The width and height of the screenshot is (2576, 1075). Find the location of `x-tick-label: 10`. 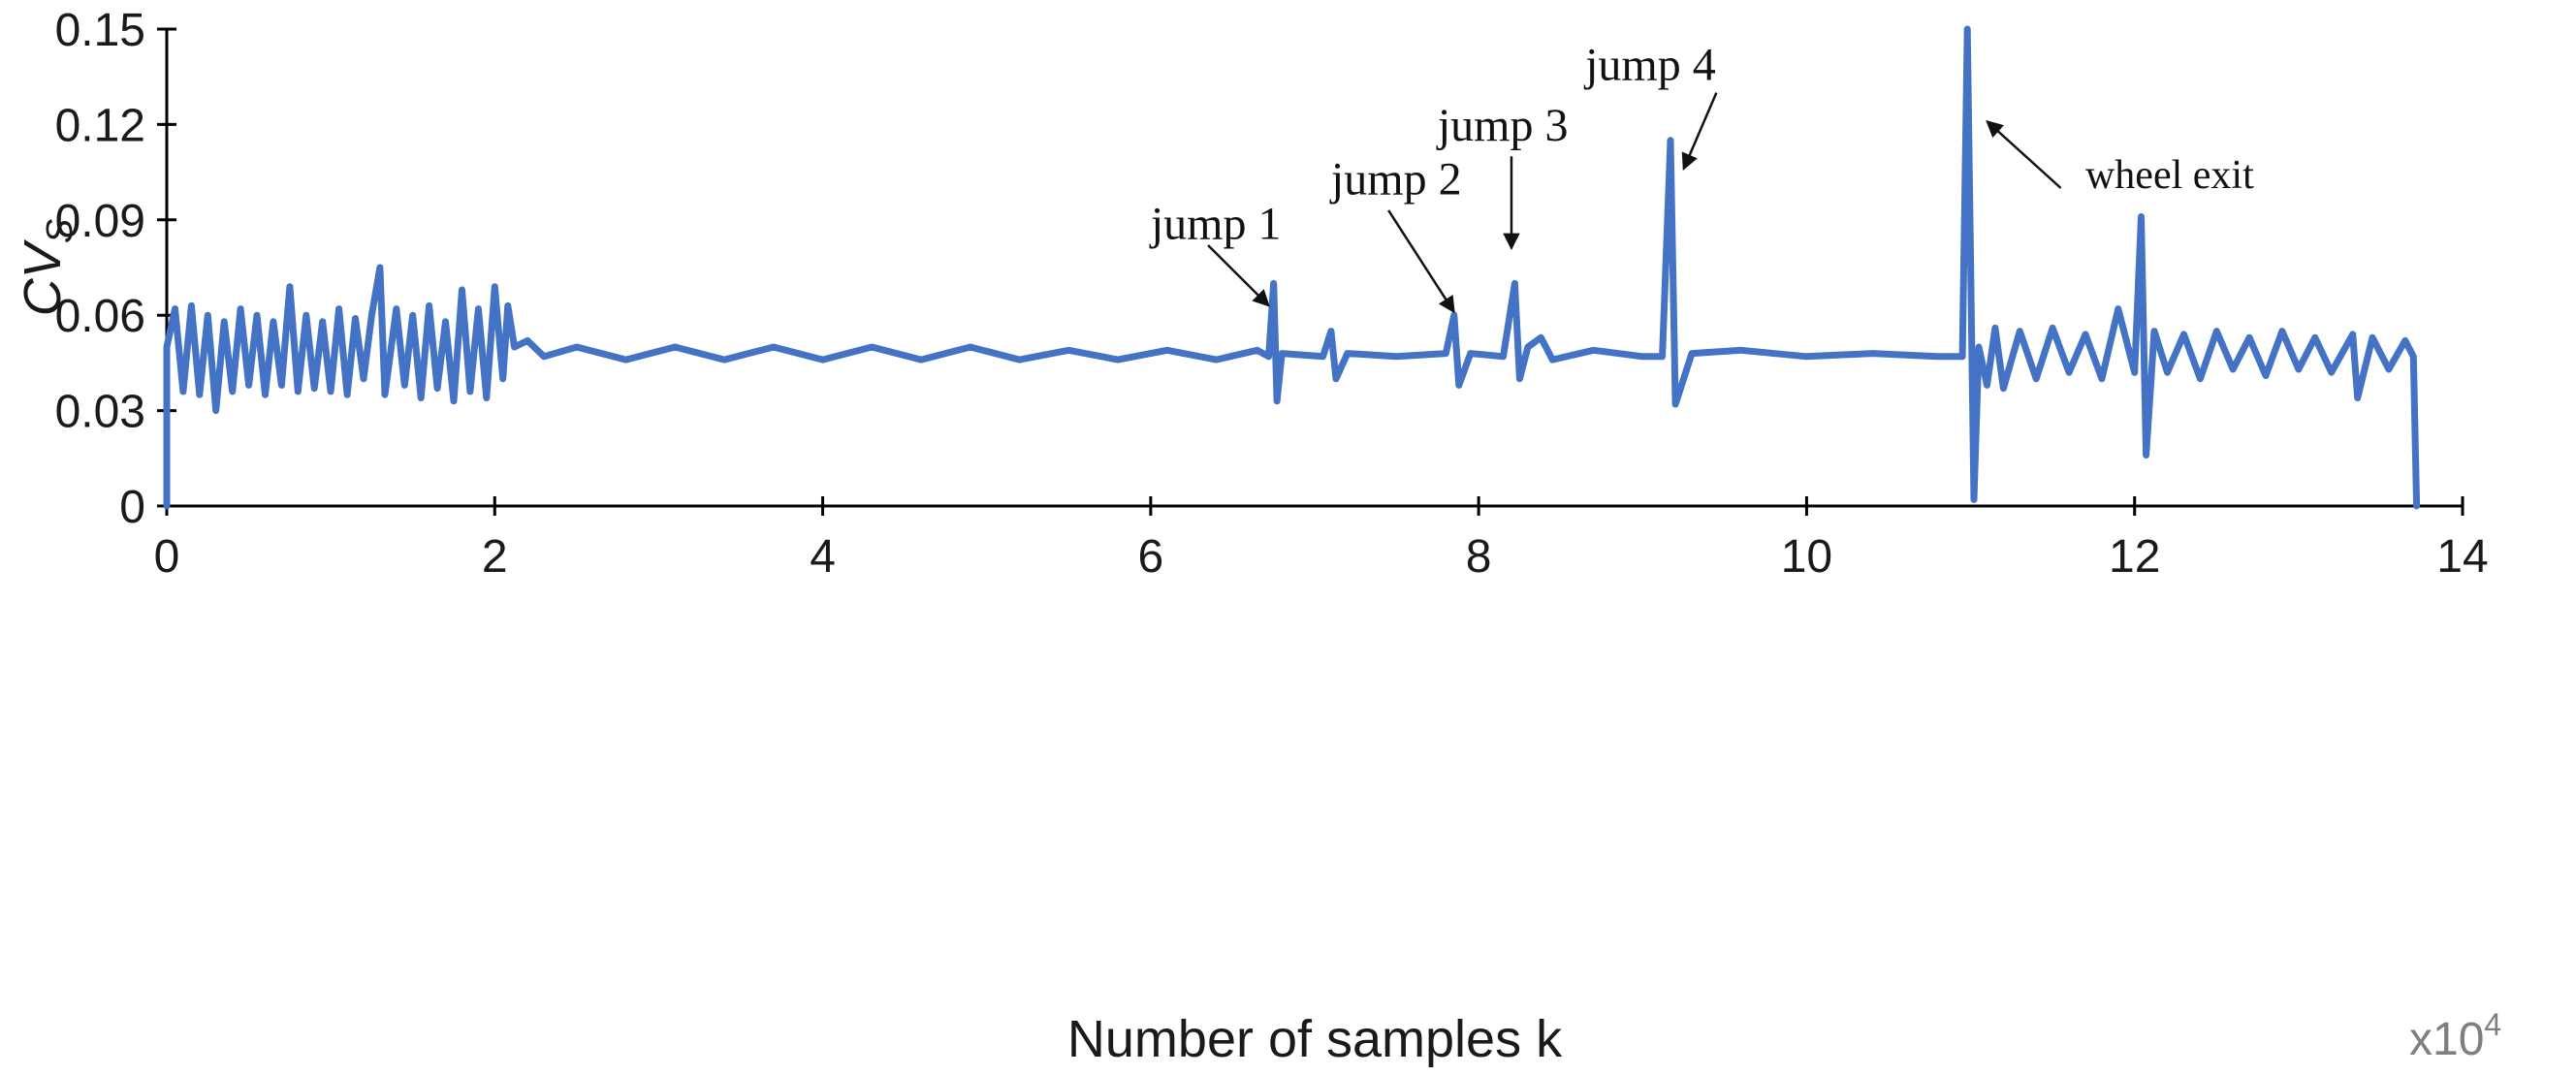

x-tick-label: 10 is located at coordinates (1806, 557).